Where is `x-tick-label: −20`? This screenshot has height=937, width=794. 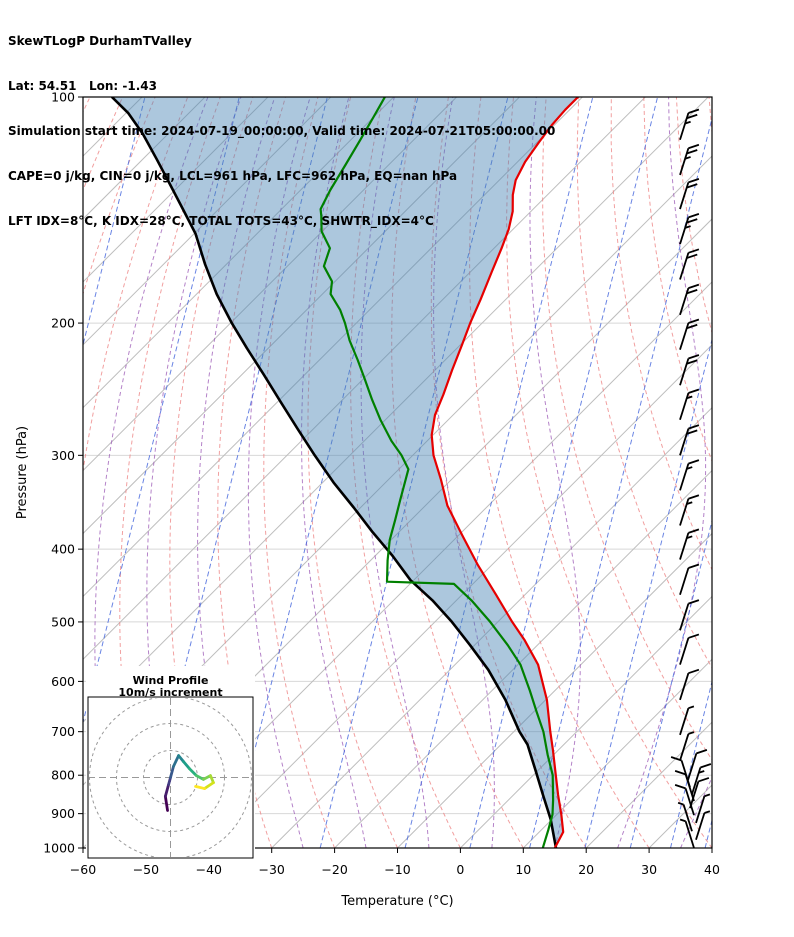 x-tick-label: −20 is located at coordinates (334, 869).